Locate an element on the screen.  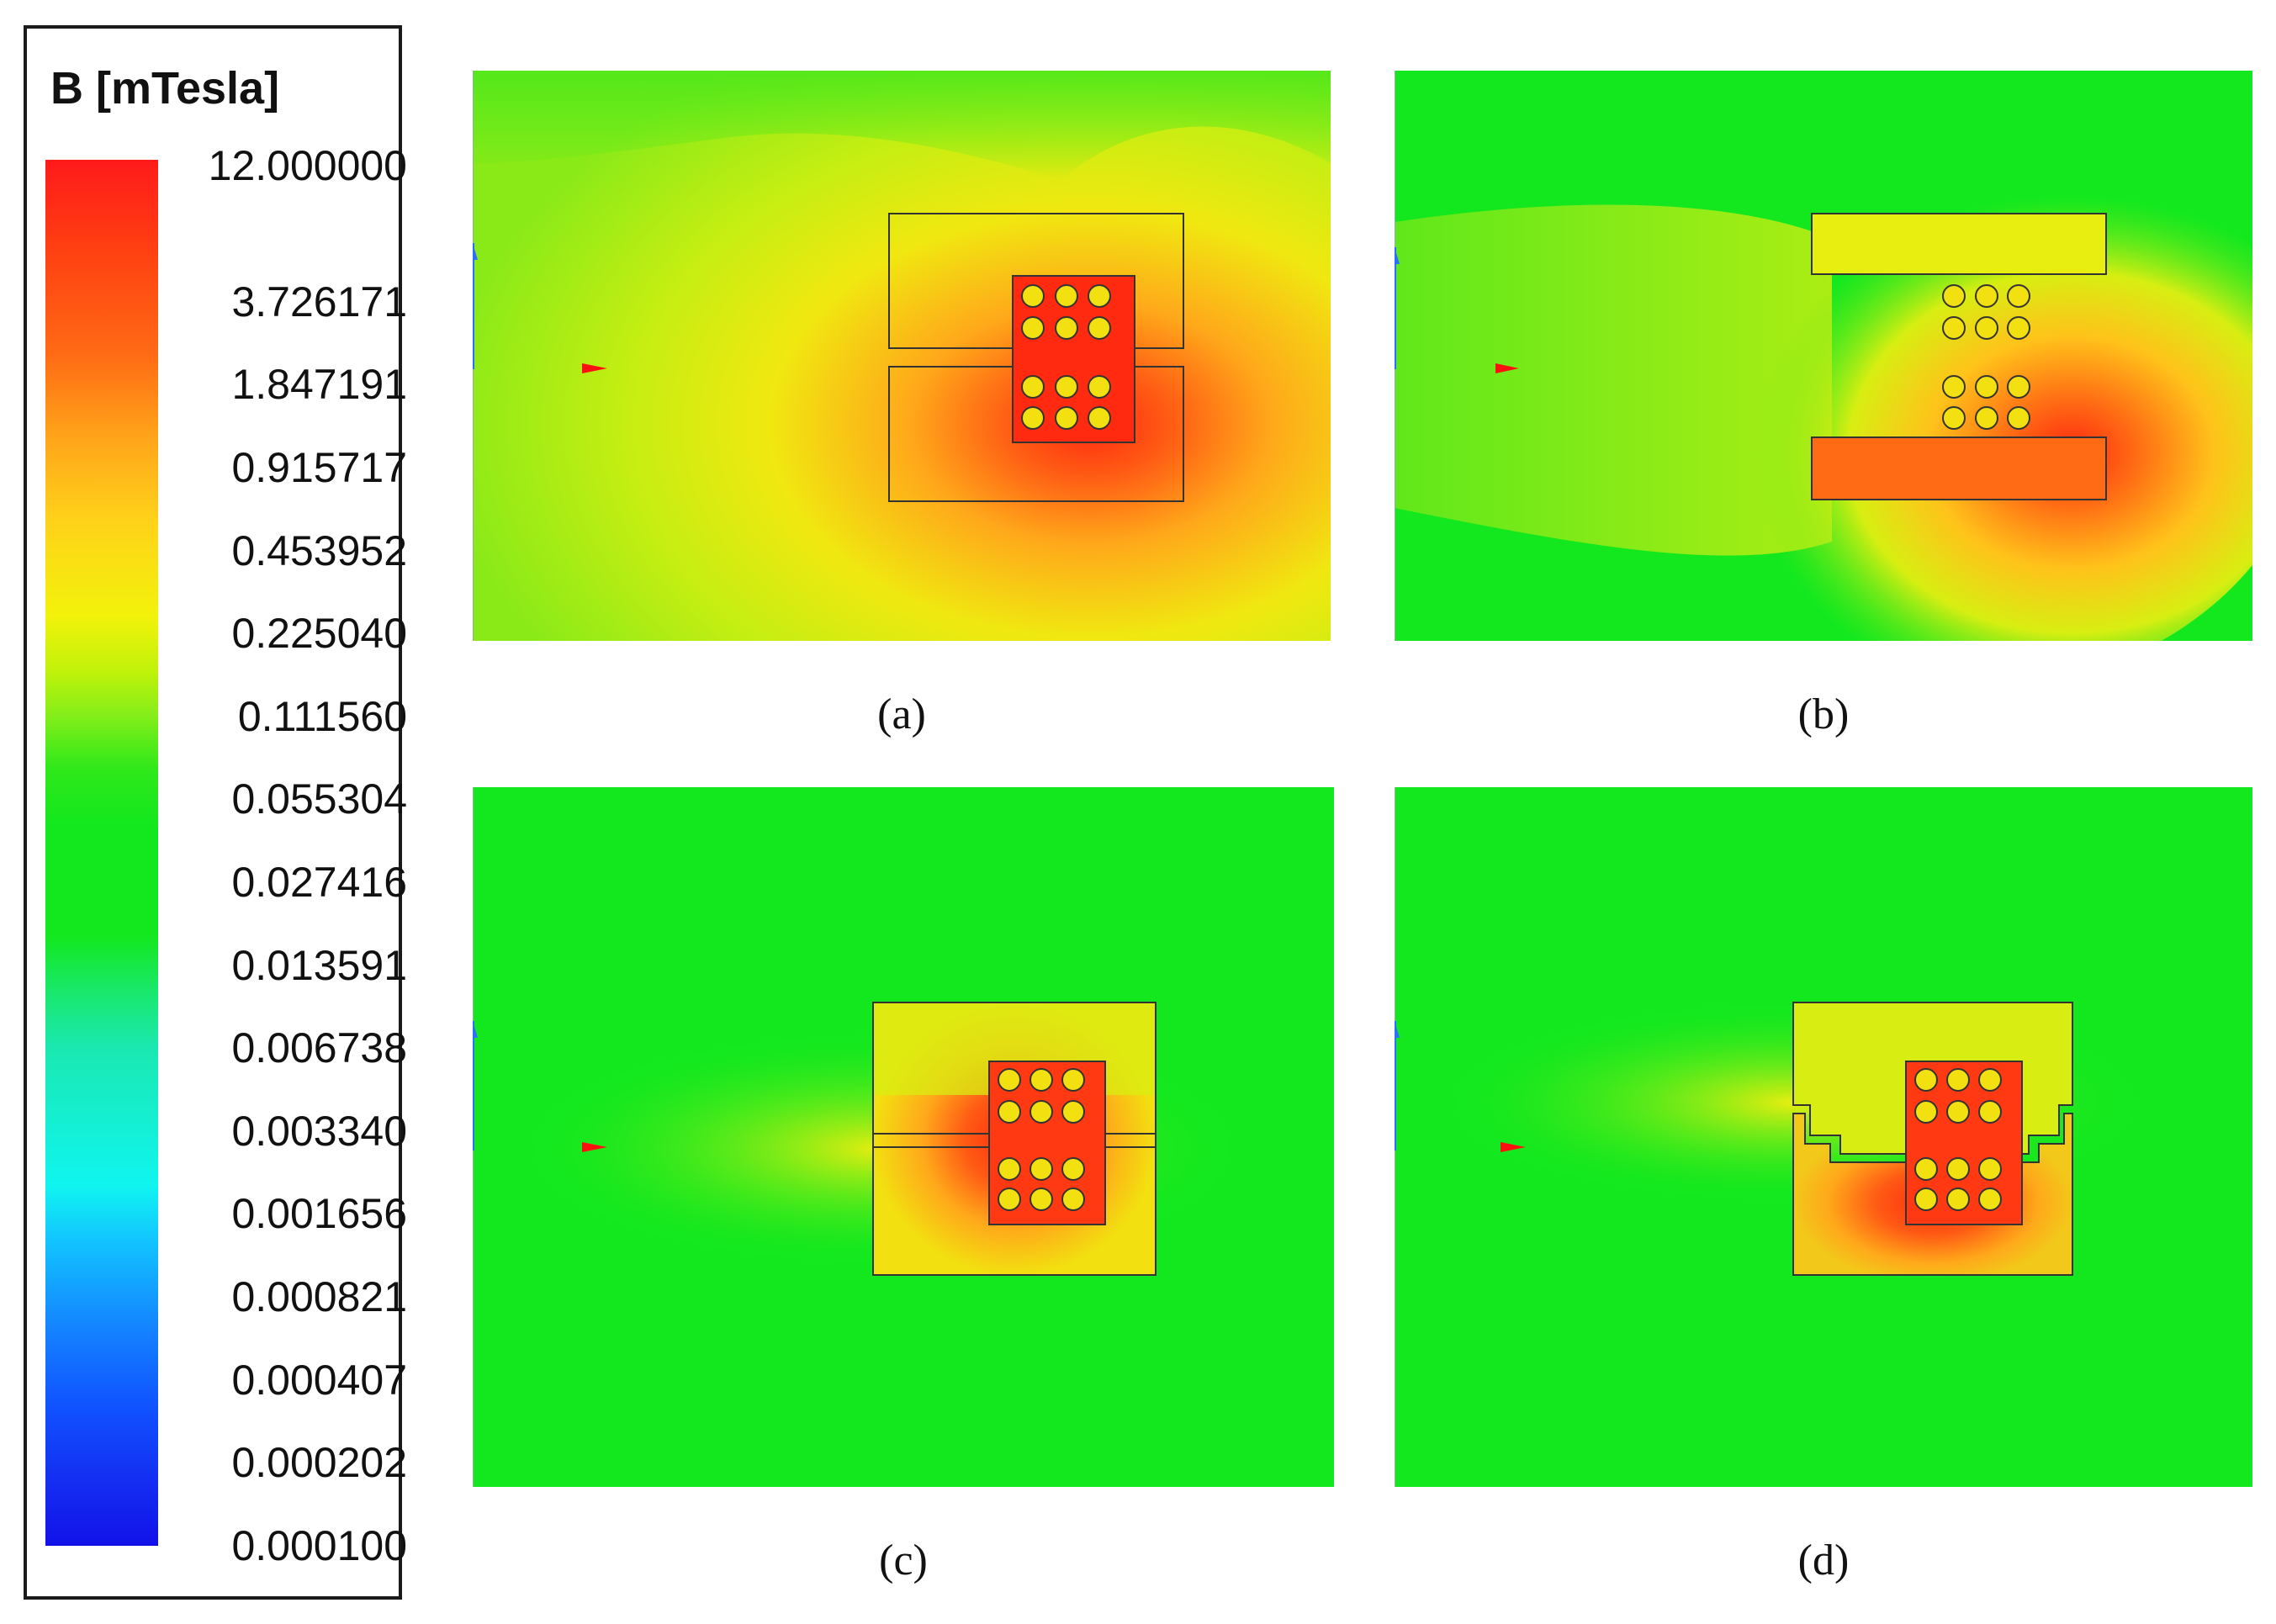
legend-tick: 0.000821 is located at coordinates (319, 1296).